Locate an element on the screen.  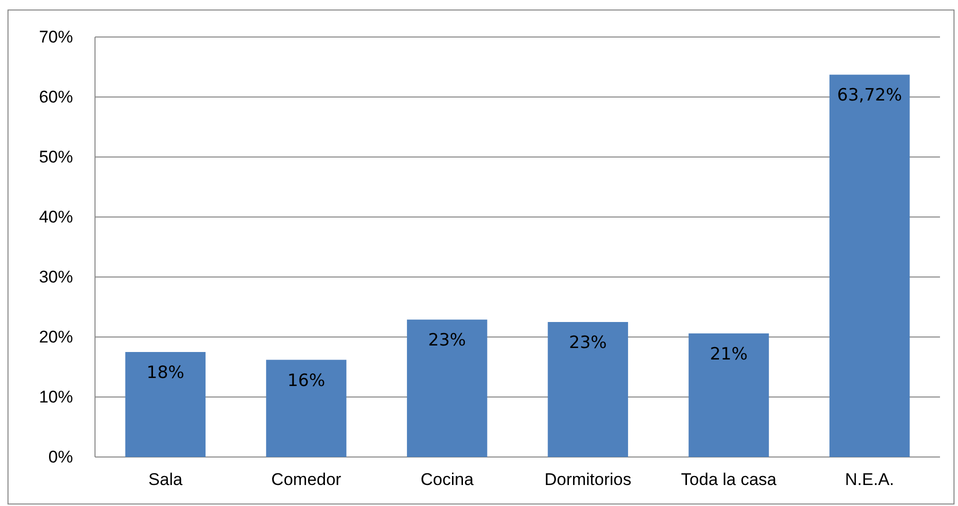
y-tick-label: 0% is located at coordinates (60, 456).